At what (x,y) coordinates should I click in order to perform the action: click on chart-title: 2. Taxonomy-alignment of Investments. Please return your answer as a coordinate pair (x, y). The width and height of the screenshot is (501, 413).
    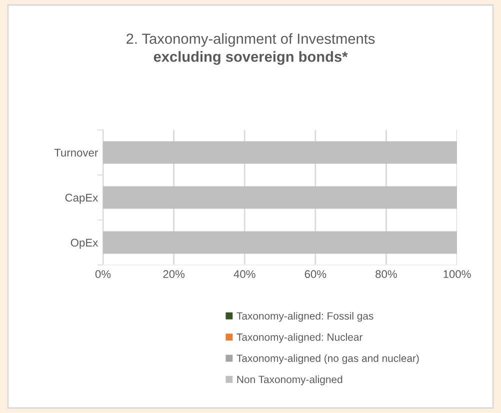
    Looking at the image, I should click on (250, 40).